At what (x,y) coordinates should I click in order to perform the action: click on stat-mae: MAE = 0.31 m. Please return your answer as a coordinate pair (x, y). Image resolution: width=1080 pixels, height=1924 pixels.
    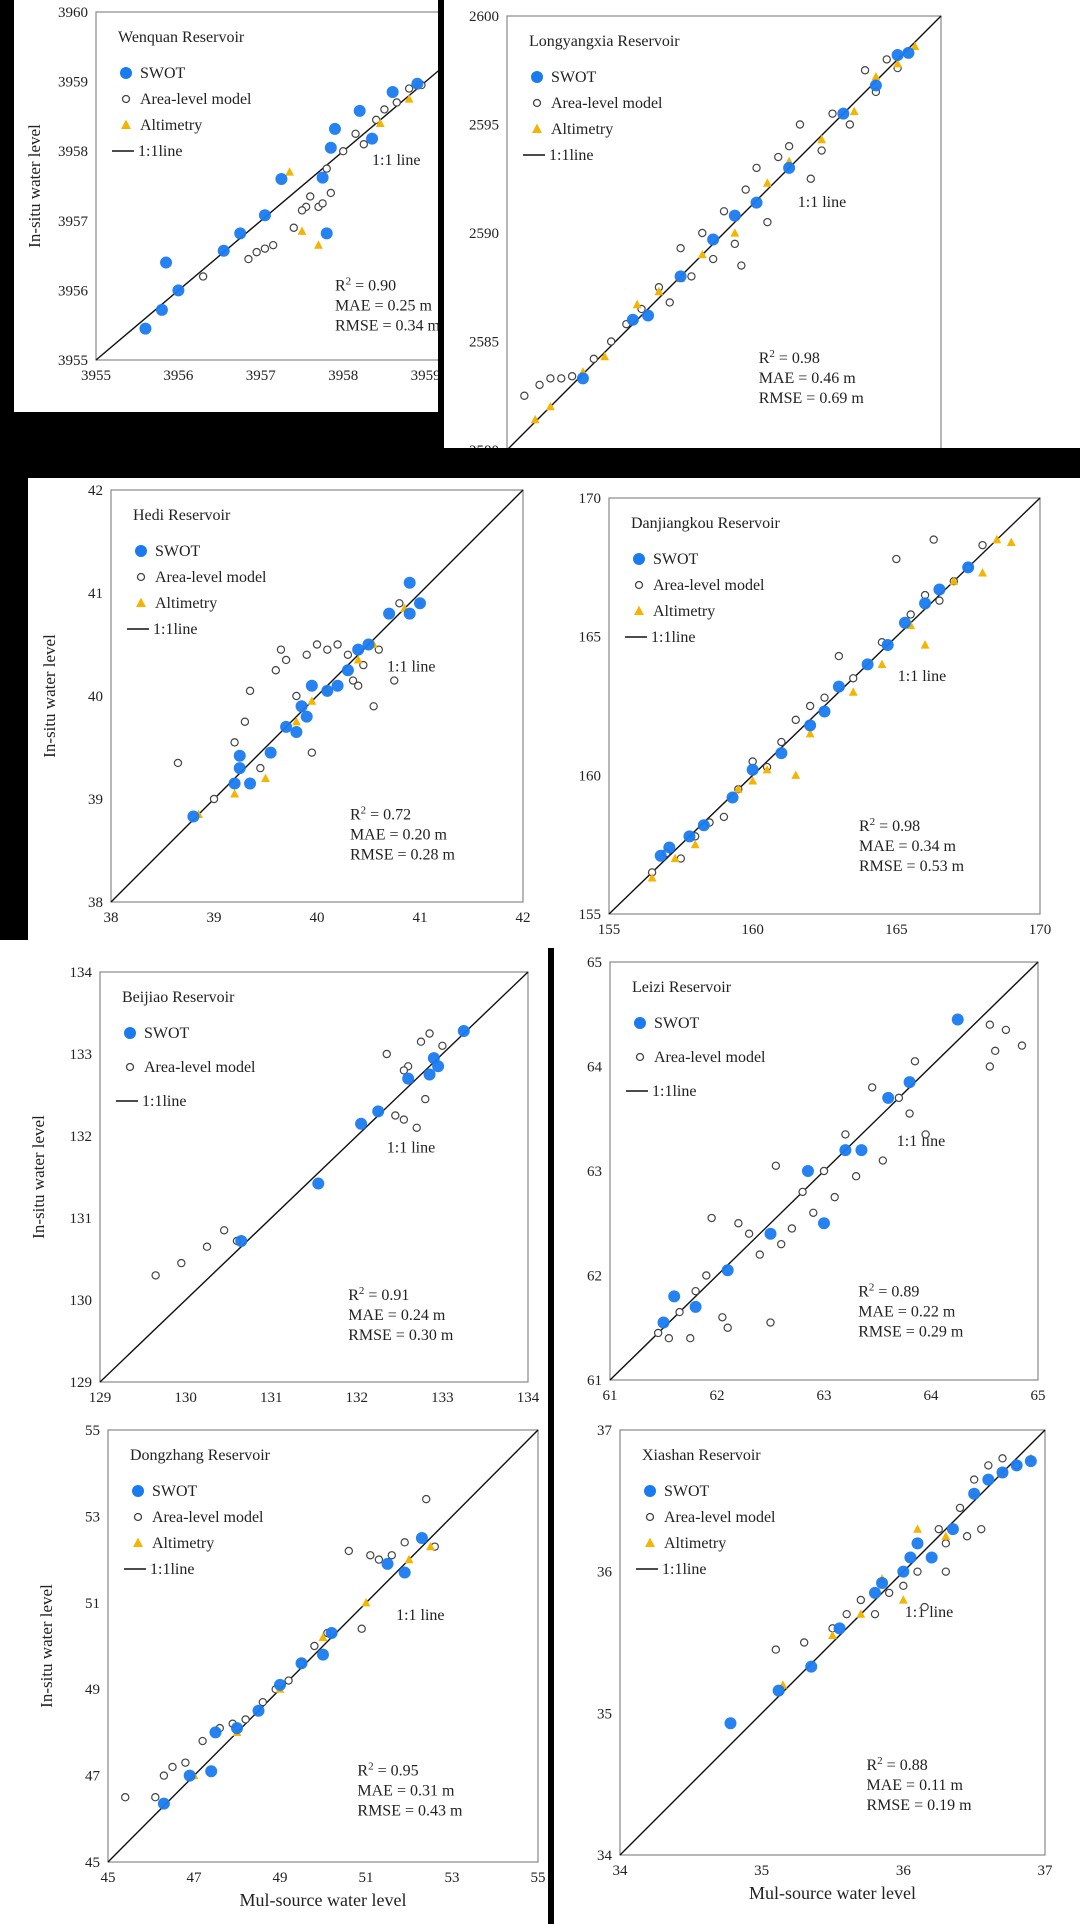
    Looking at the image, I should click on (406, 1791).